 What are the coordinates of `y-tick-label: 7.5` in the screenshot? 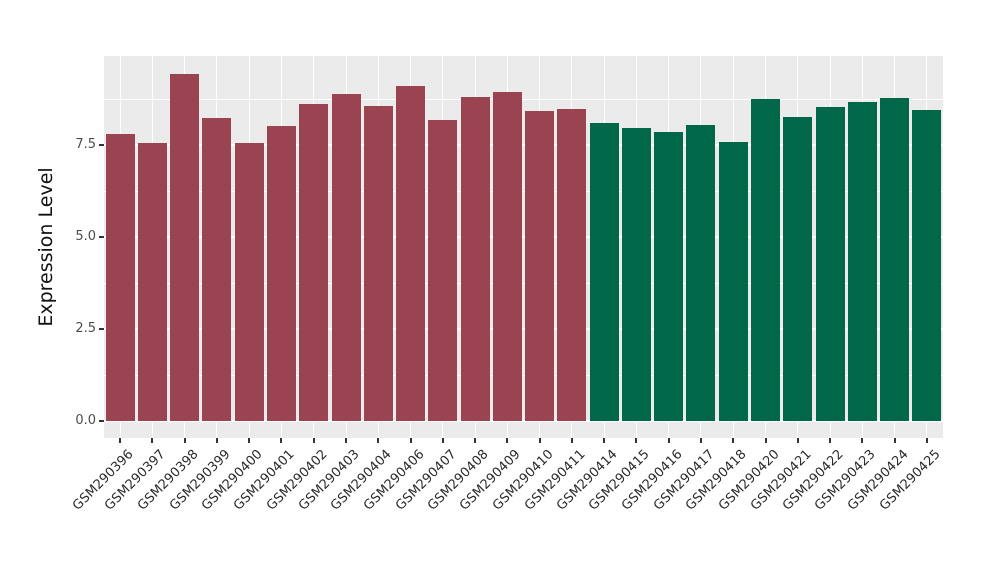 It's located at (85, 145).